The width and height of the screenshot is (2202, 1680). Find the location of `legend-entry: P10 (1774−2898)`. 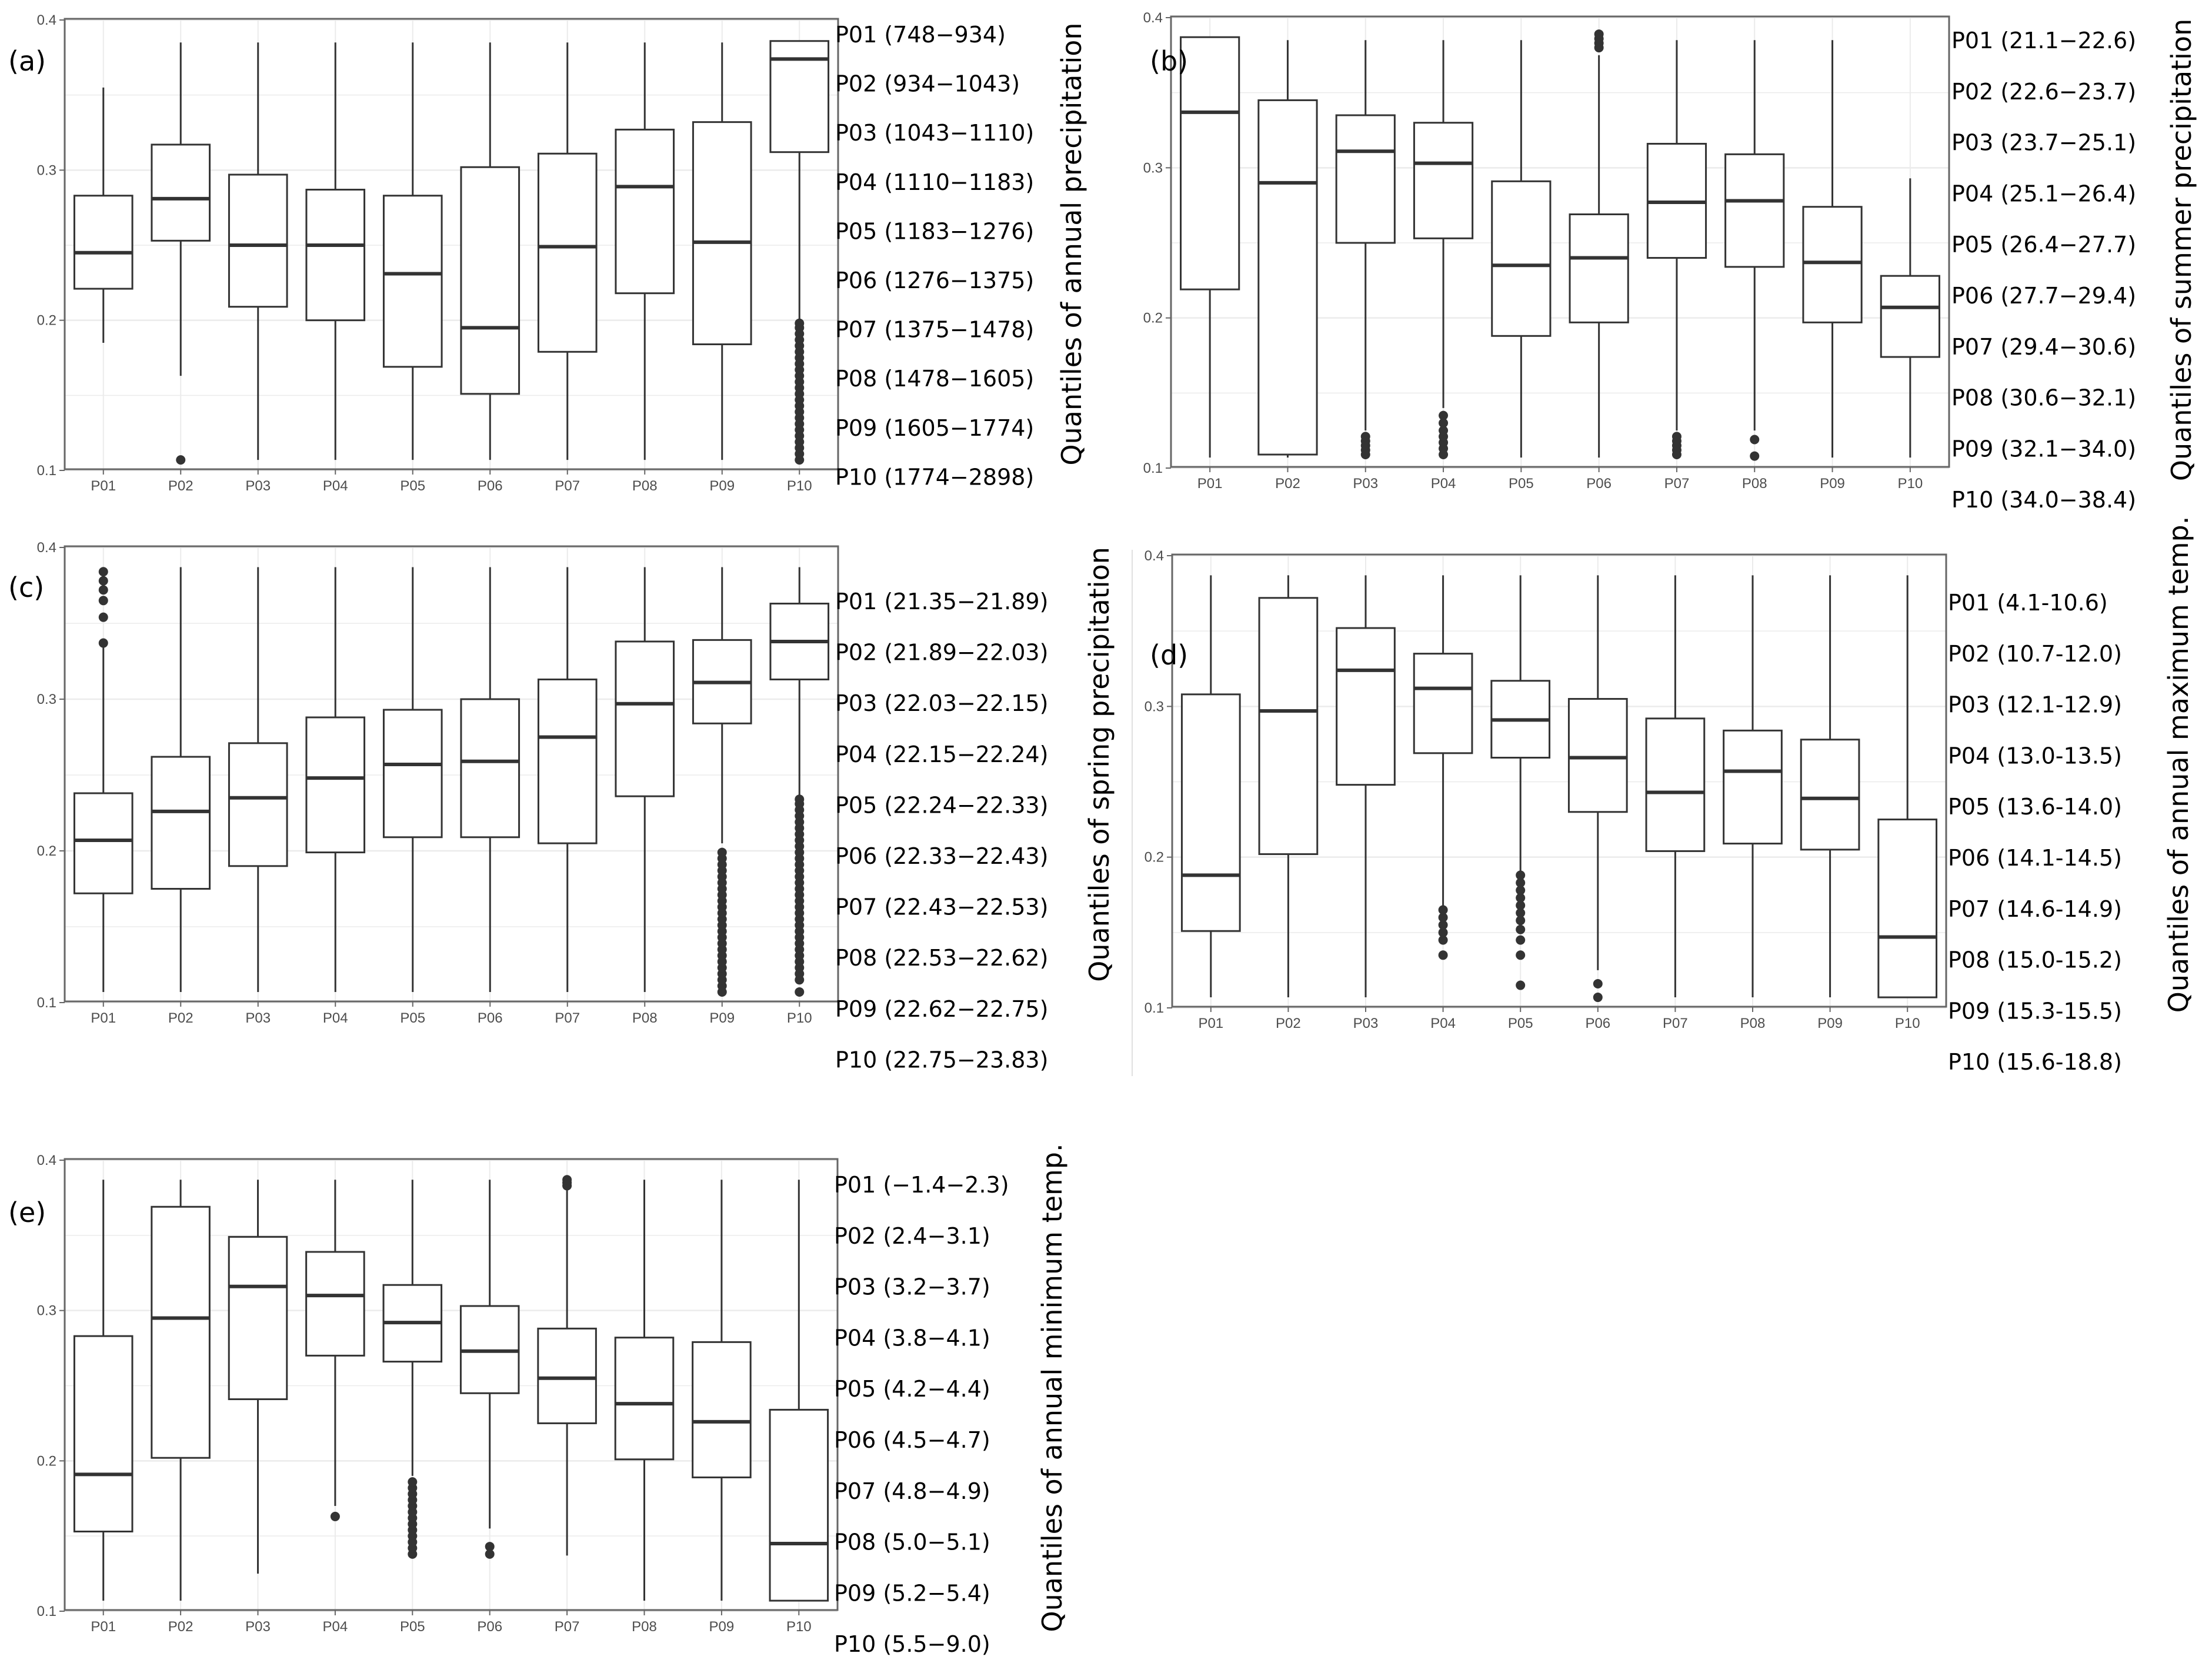

legend-entry: P10 (1774−2898) is located at coordinates (935, 477).